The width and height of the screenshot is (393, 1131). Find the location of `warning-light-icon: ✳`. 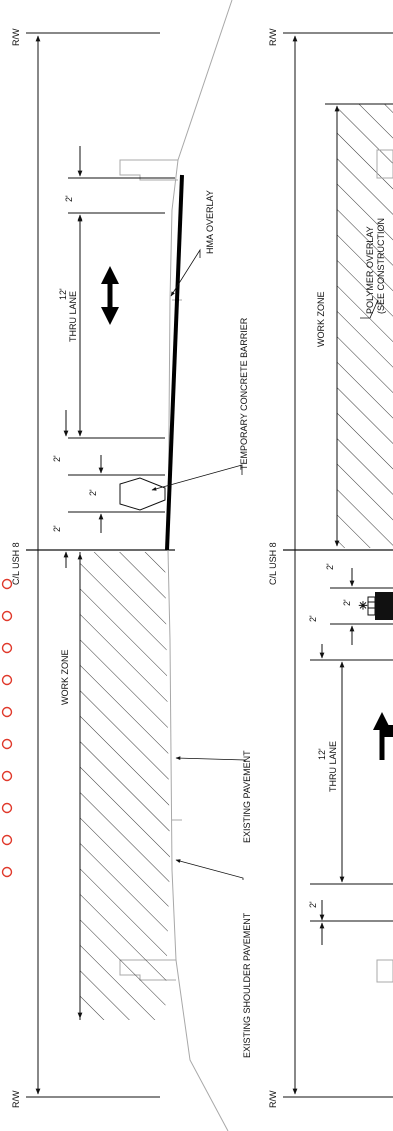

warning-light-icon: ✳ is located at coordinates (364, 605).